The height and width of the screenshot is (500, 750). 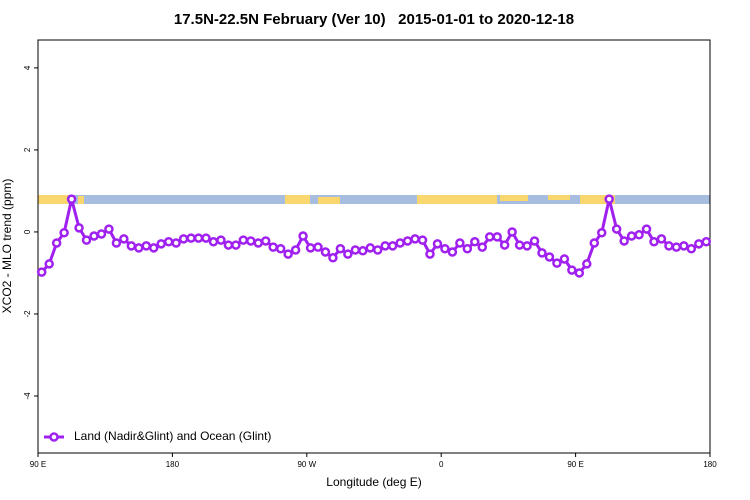 What do you see at coordinates (27, 396) in the screenshot?
I see `y-tick-label: -4` at bounding box center [27, 396].